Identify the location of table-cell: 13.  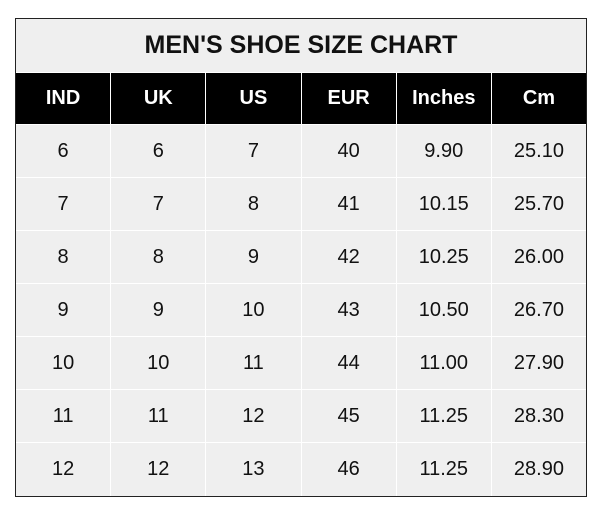
(254, 469).